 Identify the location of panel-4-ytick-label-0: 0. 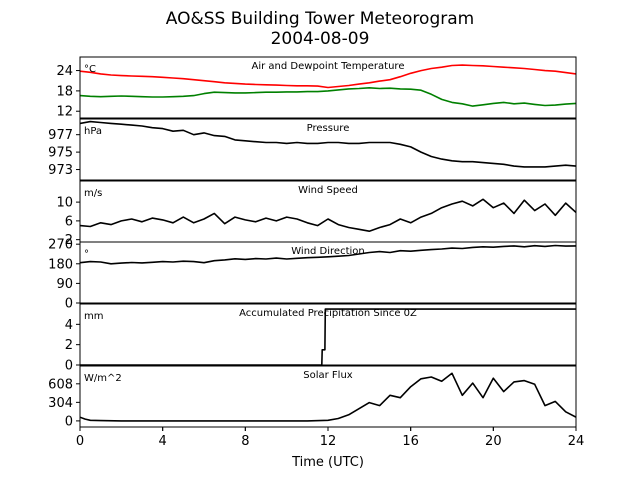
(69, 366).